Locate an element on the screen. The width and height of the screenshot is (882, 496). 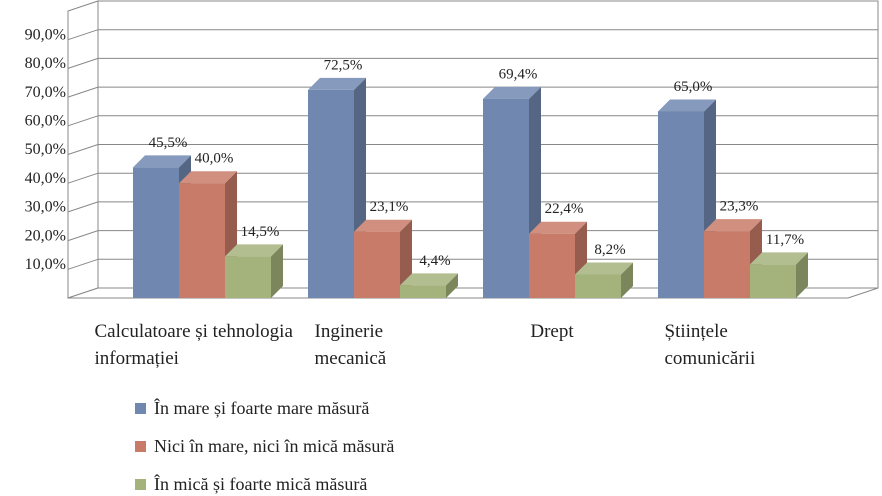
value-label: 11,7% is located at coordinates (785, 240).